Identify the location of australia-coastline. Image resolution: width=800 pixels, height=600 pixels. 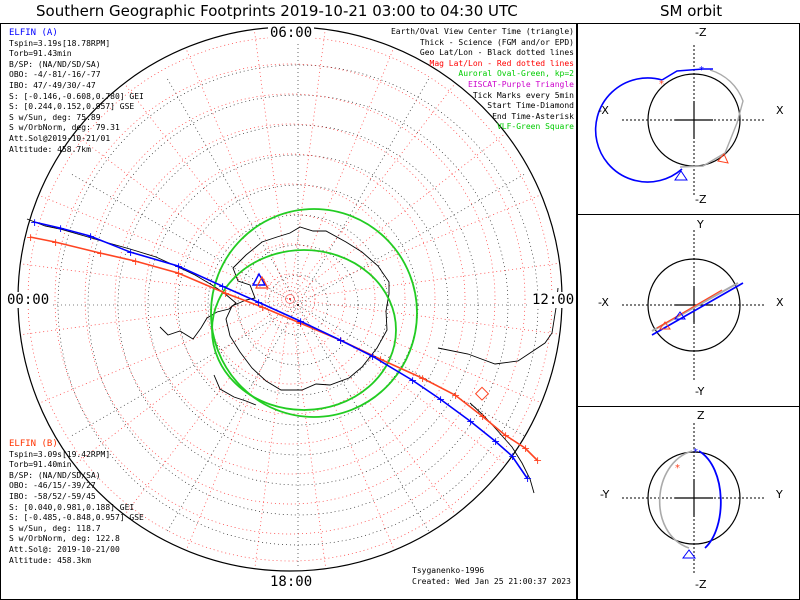
(498, 326).